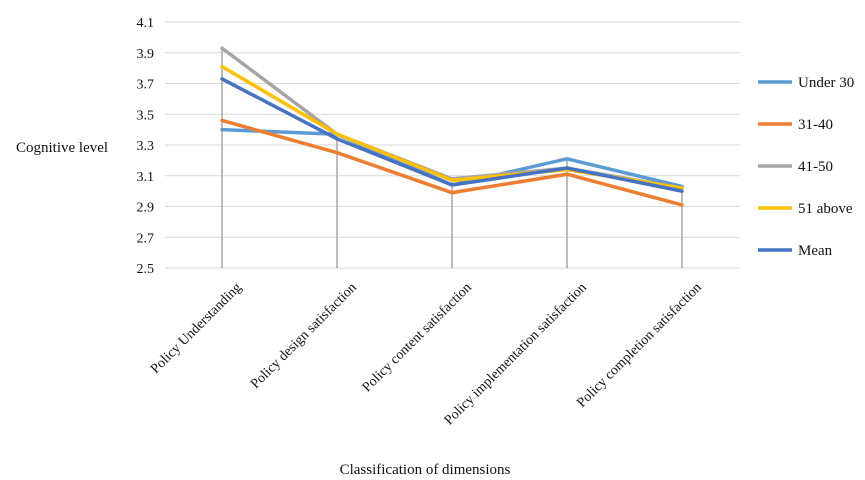  What do you see at coordinates (639, 345) in the screenshot?
I see `x-category-label: Policy completion satisfaction` at bounding box center [639, 345].